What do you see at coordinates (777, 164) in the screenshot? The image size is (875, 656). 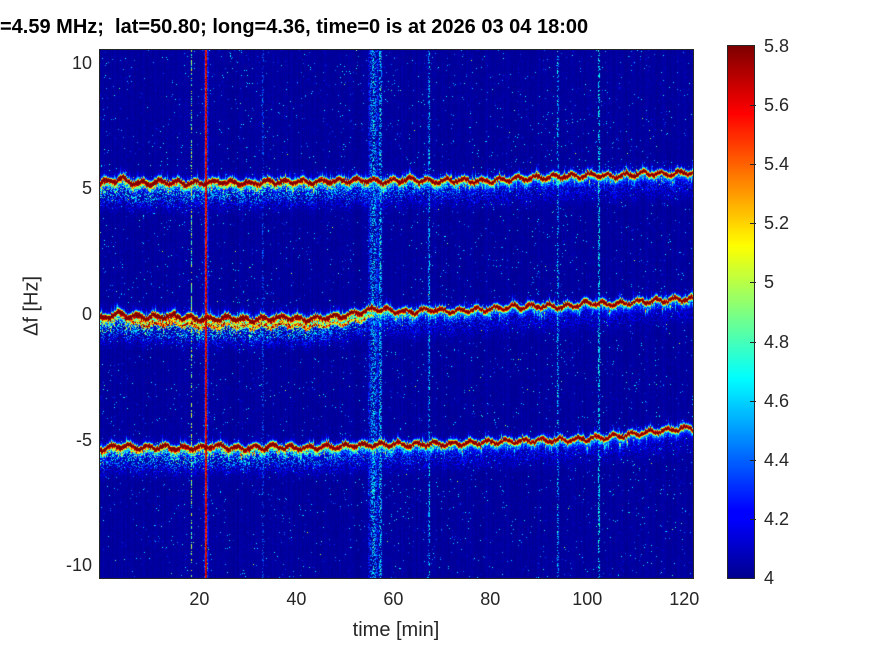 I see `colorbar-tick-label: 5.4` at bounding box center [777, 164].